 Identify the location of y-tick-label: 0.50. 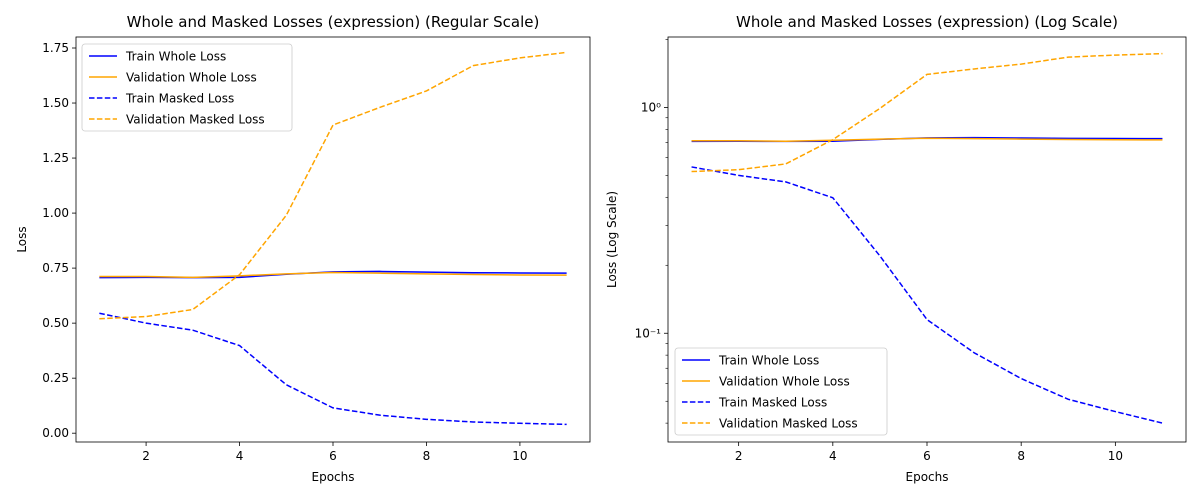
(55, 323).